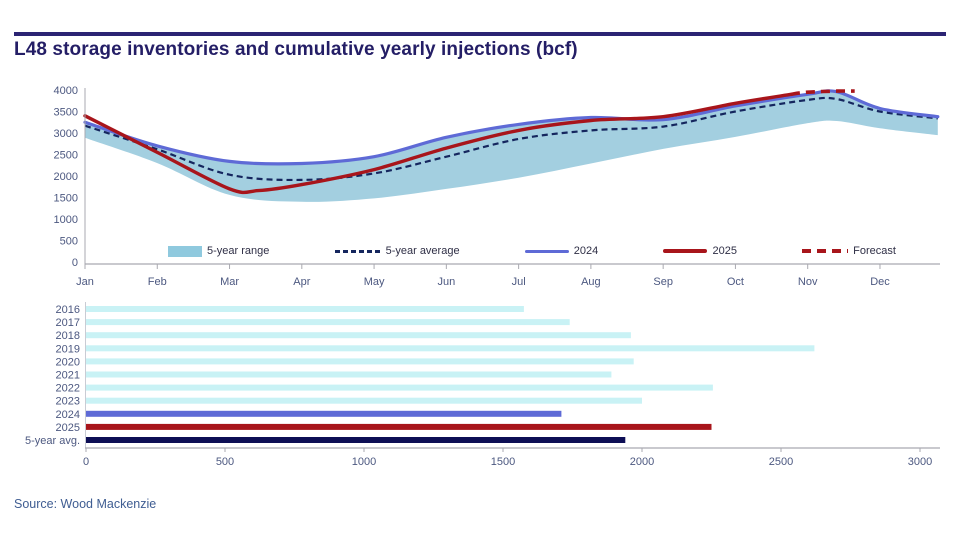  I want to click on source-note: Source: Wood Mackenzie, so click(85, 504).